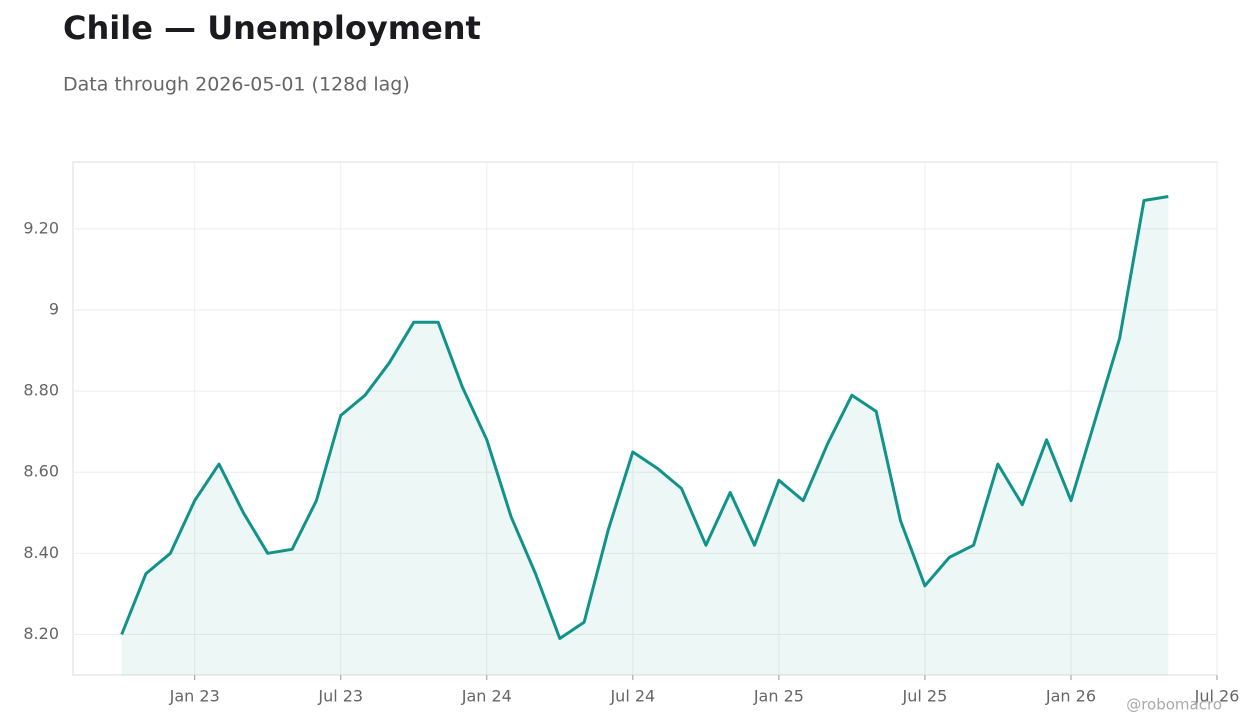 The height and width of the screenshot is (728, 1260). I want to click on x-tick-label: Jul 24, so click(632, 696).